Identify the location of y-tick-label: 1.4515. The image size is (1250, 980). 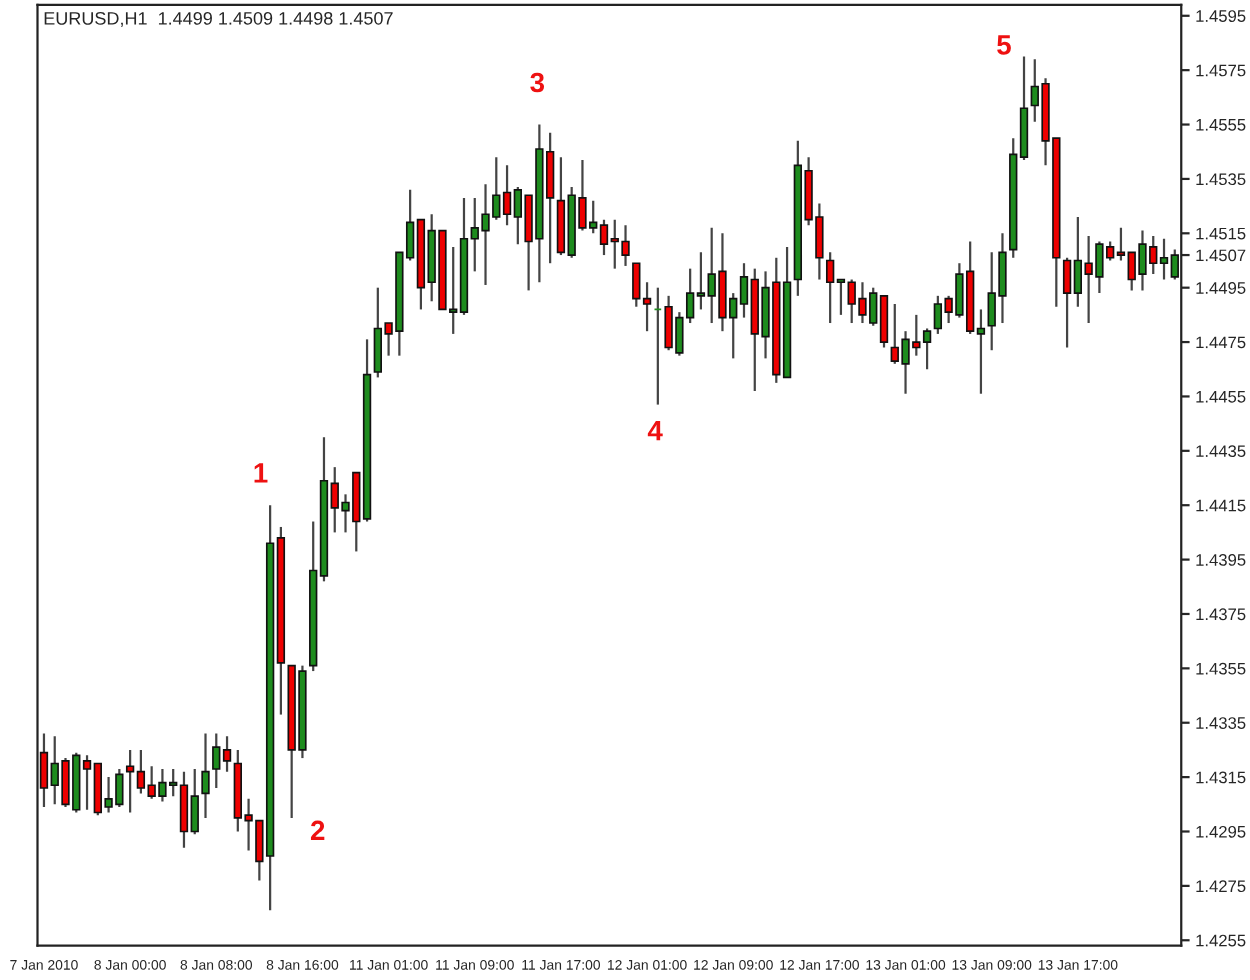
(1221, 233).